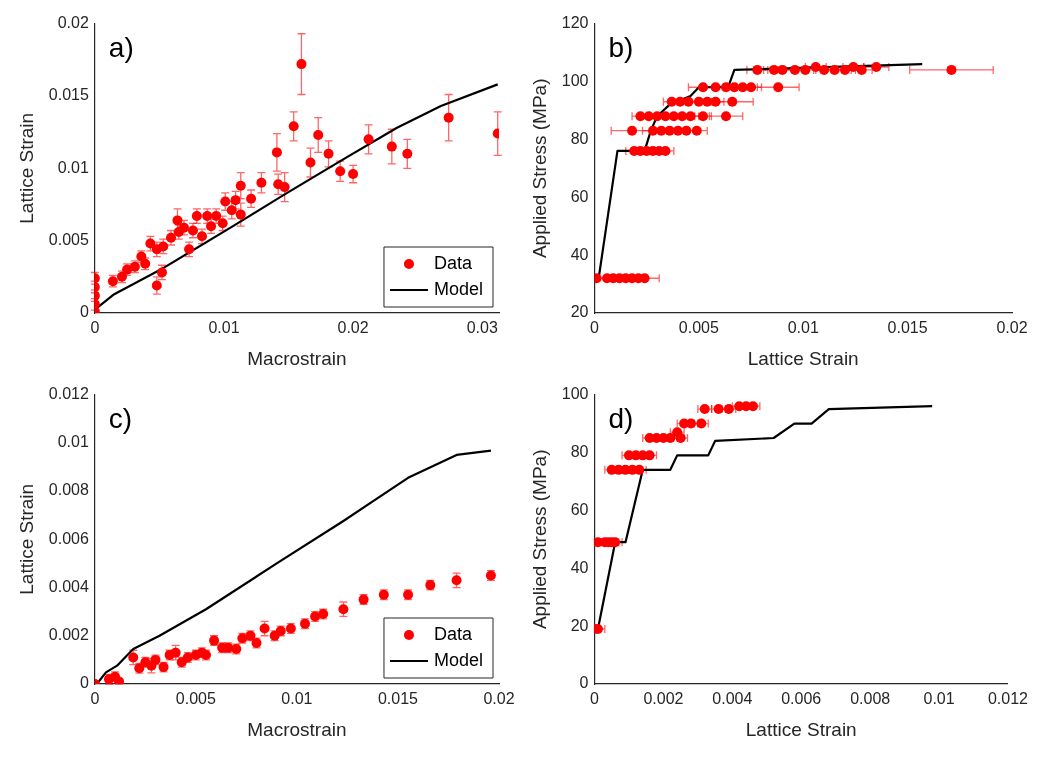  Describe the element at coordinates (68, 538) in the screenshot. I see `y-tick-label: 0.006` at that location.